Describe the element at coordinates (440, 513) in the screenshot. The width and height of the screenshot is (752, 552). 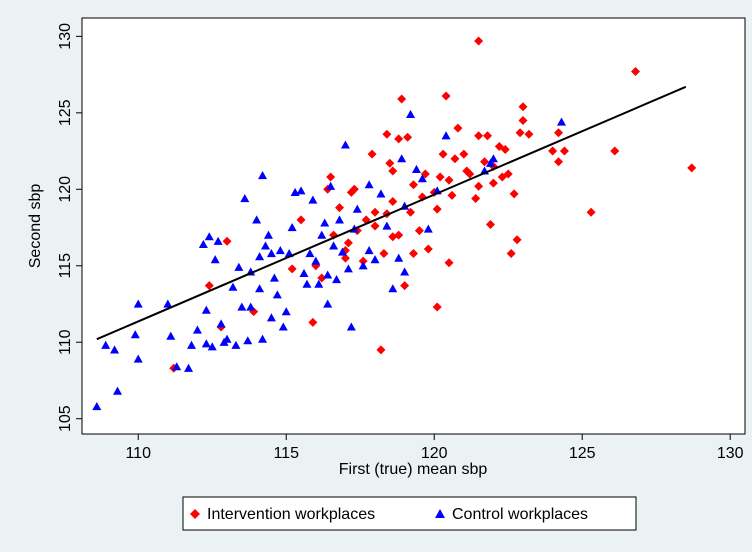
I see `legend-marker` at that location.